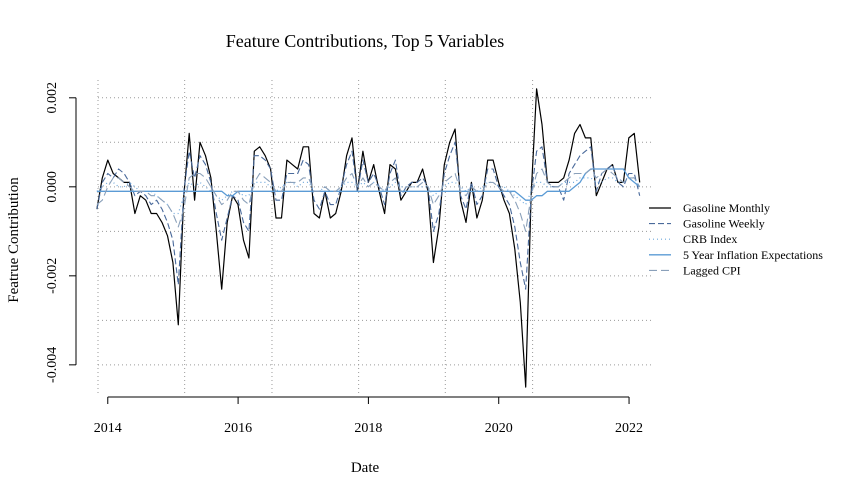  I want to click on x-axis-label: Date, so click(365, 468).